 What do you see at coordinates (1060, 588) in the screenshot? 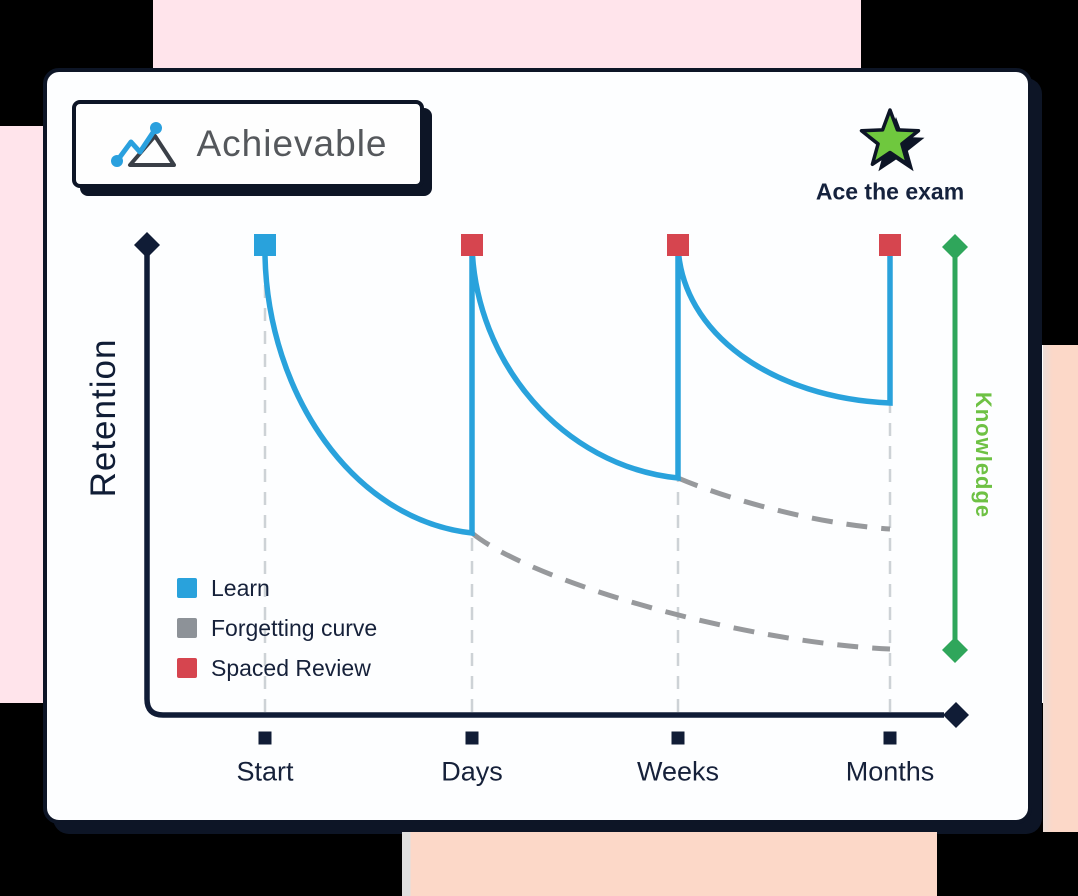
I see `bg-peach-right` at bounding box center [1060, 588].